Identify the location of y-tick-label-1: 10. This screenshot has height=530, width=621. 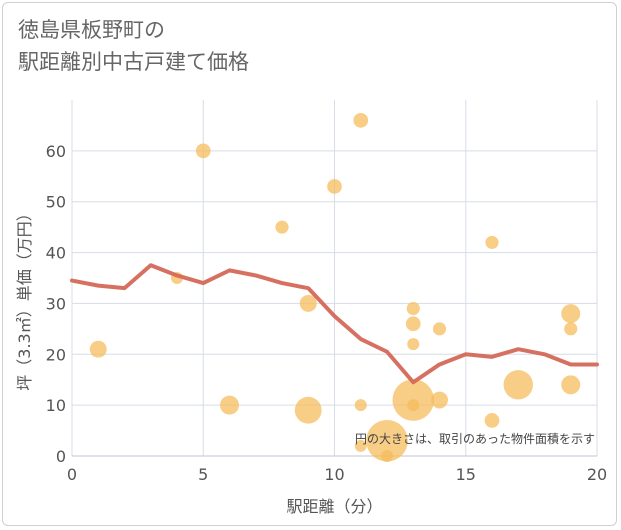
(56, 405).